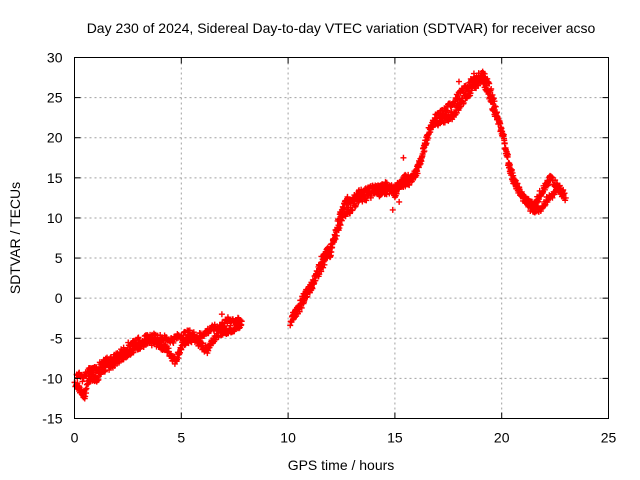 This screenshot has height=480, width=640. What do you see at coordinates (181, 438) in the screenshot?
I see `x-tick-label: 5` at bounding box center [181, 438].